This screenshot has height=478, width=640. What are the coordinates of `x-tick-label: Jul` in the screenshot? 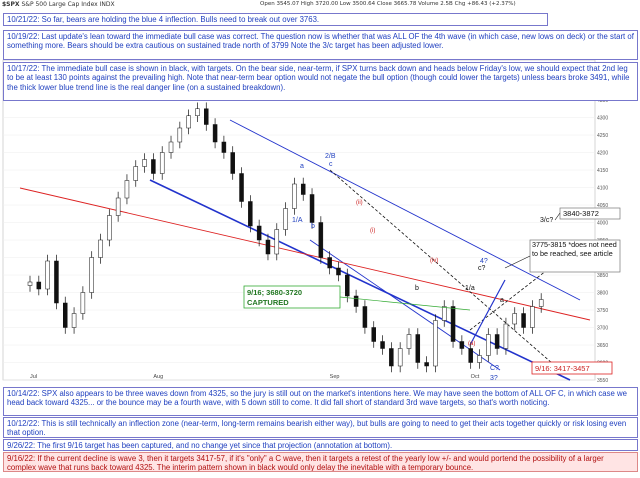 It's located at (33, 377).